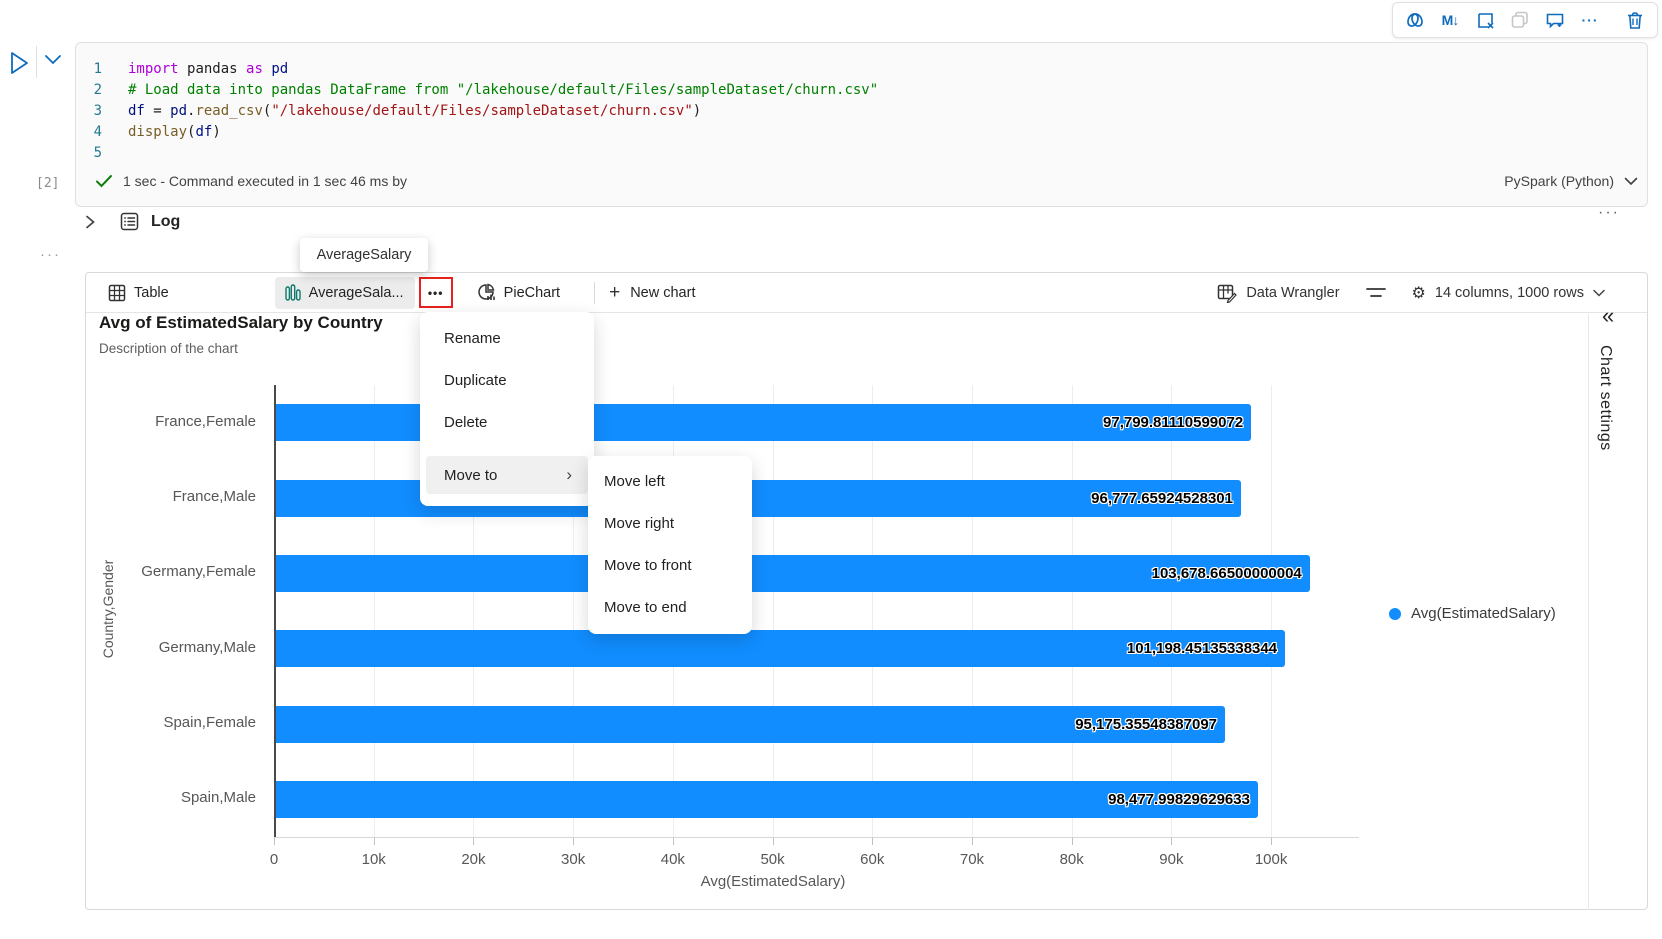  I want to click on line-number: 4, so click(97, 132).